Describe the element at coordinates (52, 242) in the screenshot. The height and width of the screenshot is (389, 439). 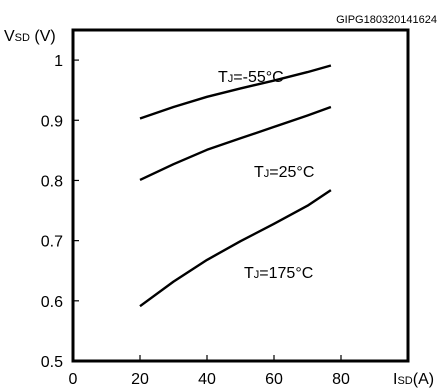
I see `y-tick-label: 0.7` at that location.